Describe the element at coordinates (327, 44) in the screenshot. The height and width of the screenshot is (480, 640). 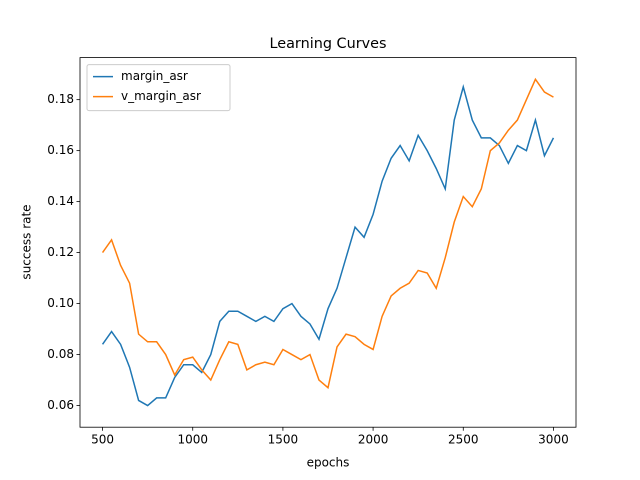
I see `chart-title: Learning Curves` at that location.